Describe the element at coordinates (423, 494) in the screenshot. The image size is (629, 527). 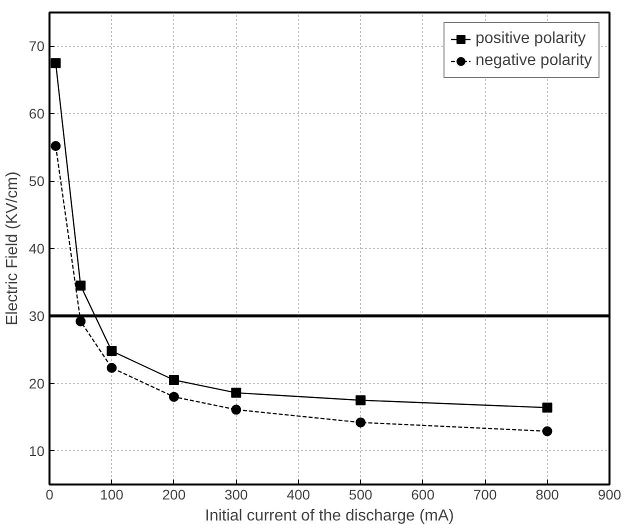
I see `x-tick-label: 600` at that location.